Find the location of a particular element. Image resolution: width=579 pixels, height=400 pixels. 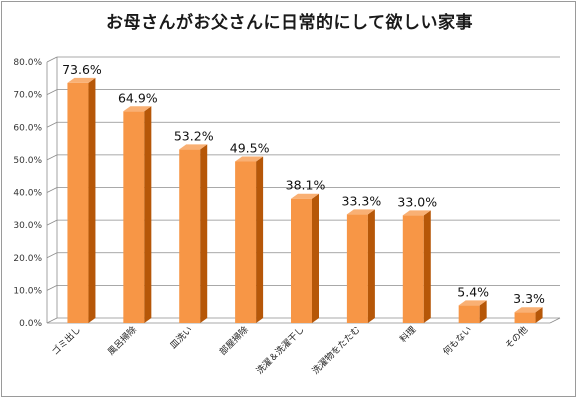

y-tick-label: 0.0% is located at coordinates (30, 324).